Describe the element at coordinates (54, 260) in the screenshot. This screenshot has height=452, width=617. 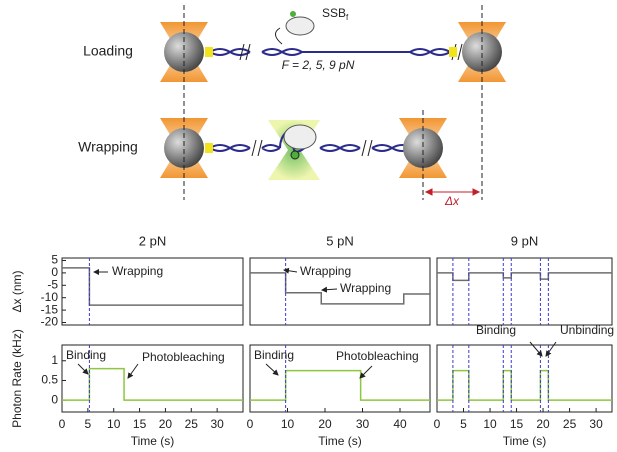
I see `y-tick-label: 5` at that location.